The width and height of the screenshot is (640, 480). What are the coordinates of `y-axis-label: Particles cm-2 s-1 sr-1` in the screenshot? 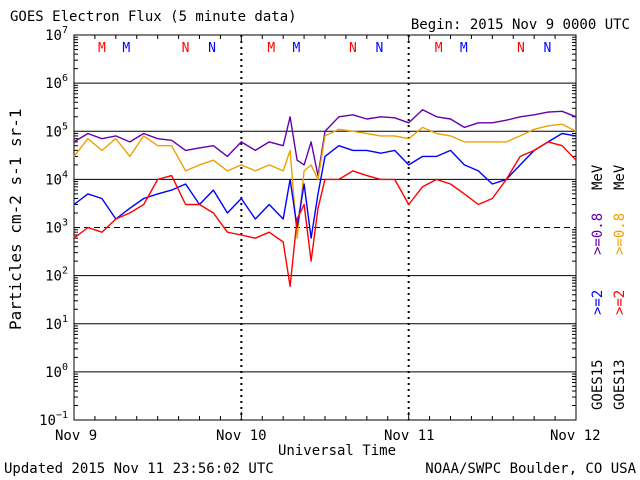 It's located at (15, 219).